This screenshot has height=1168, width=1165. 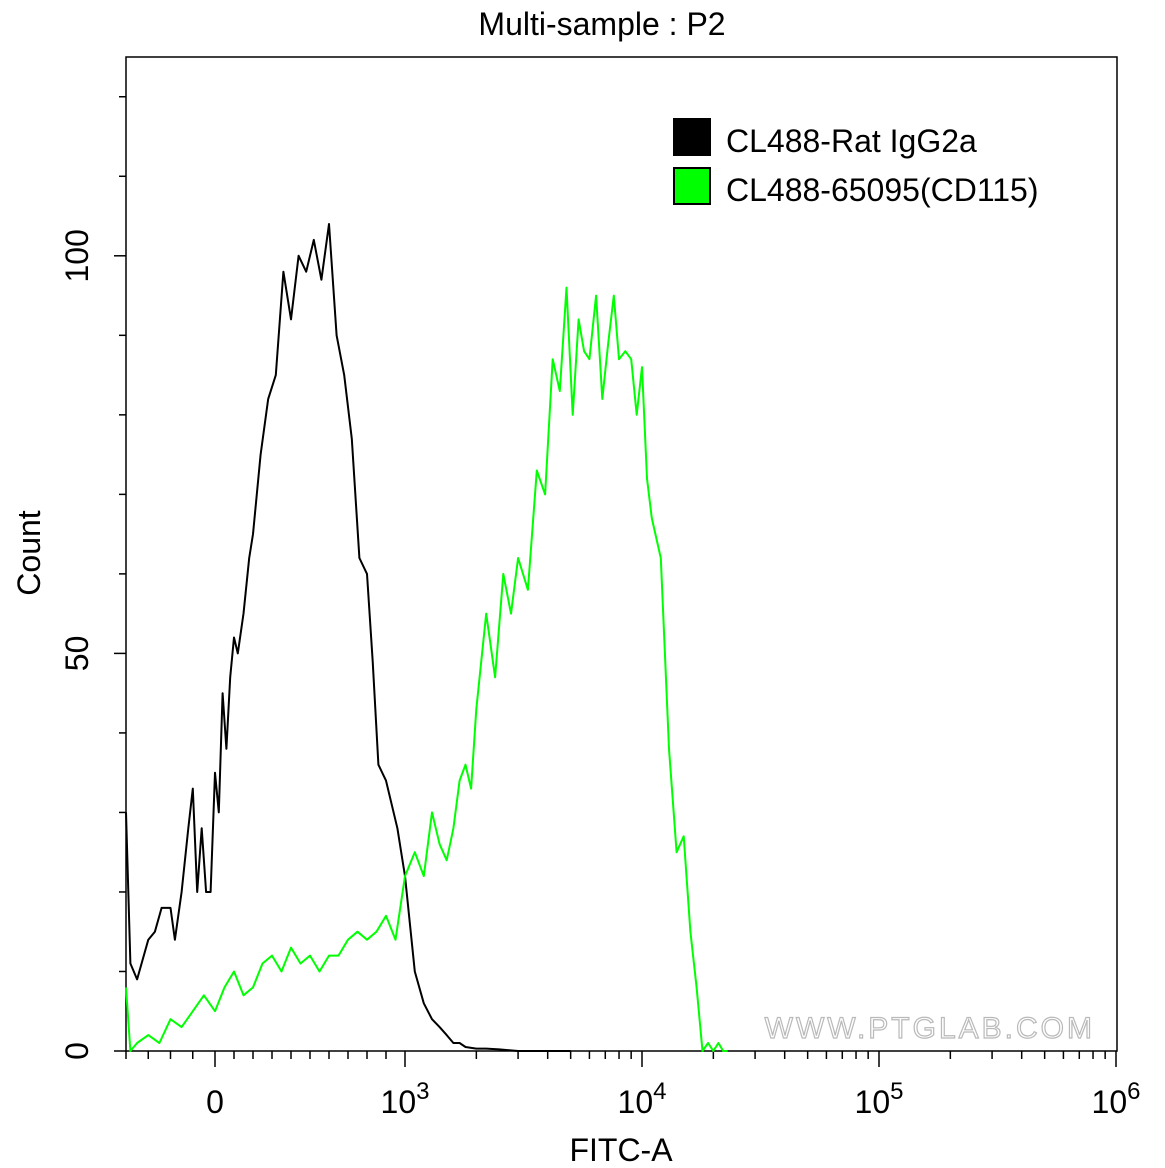 I want to click on x-tick-label: 10³, so click(x=405, y=1099).